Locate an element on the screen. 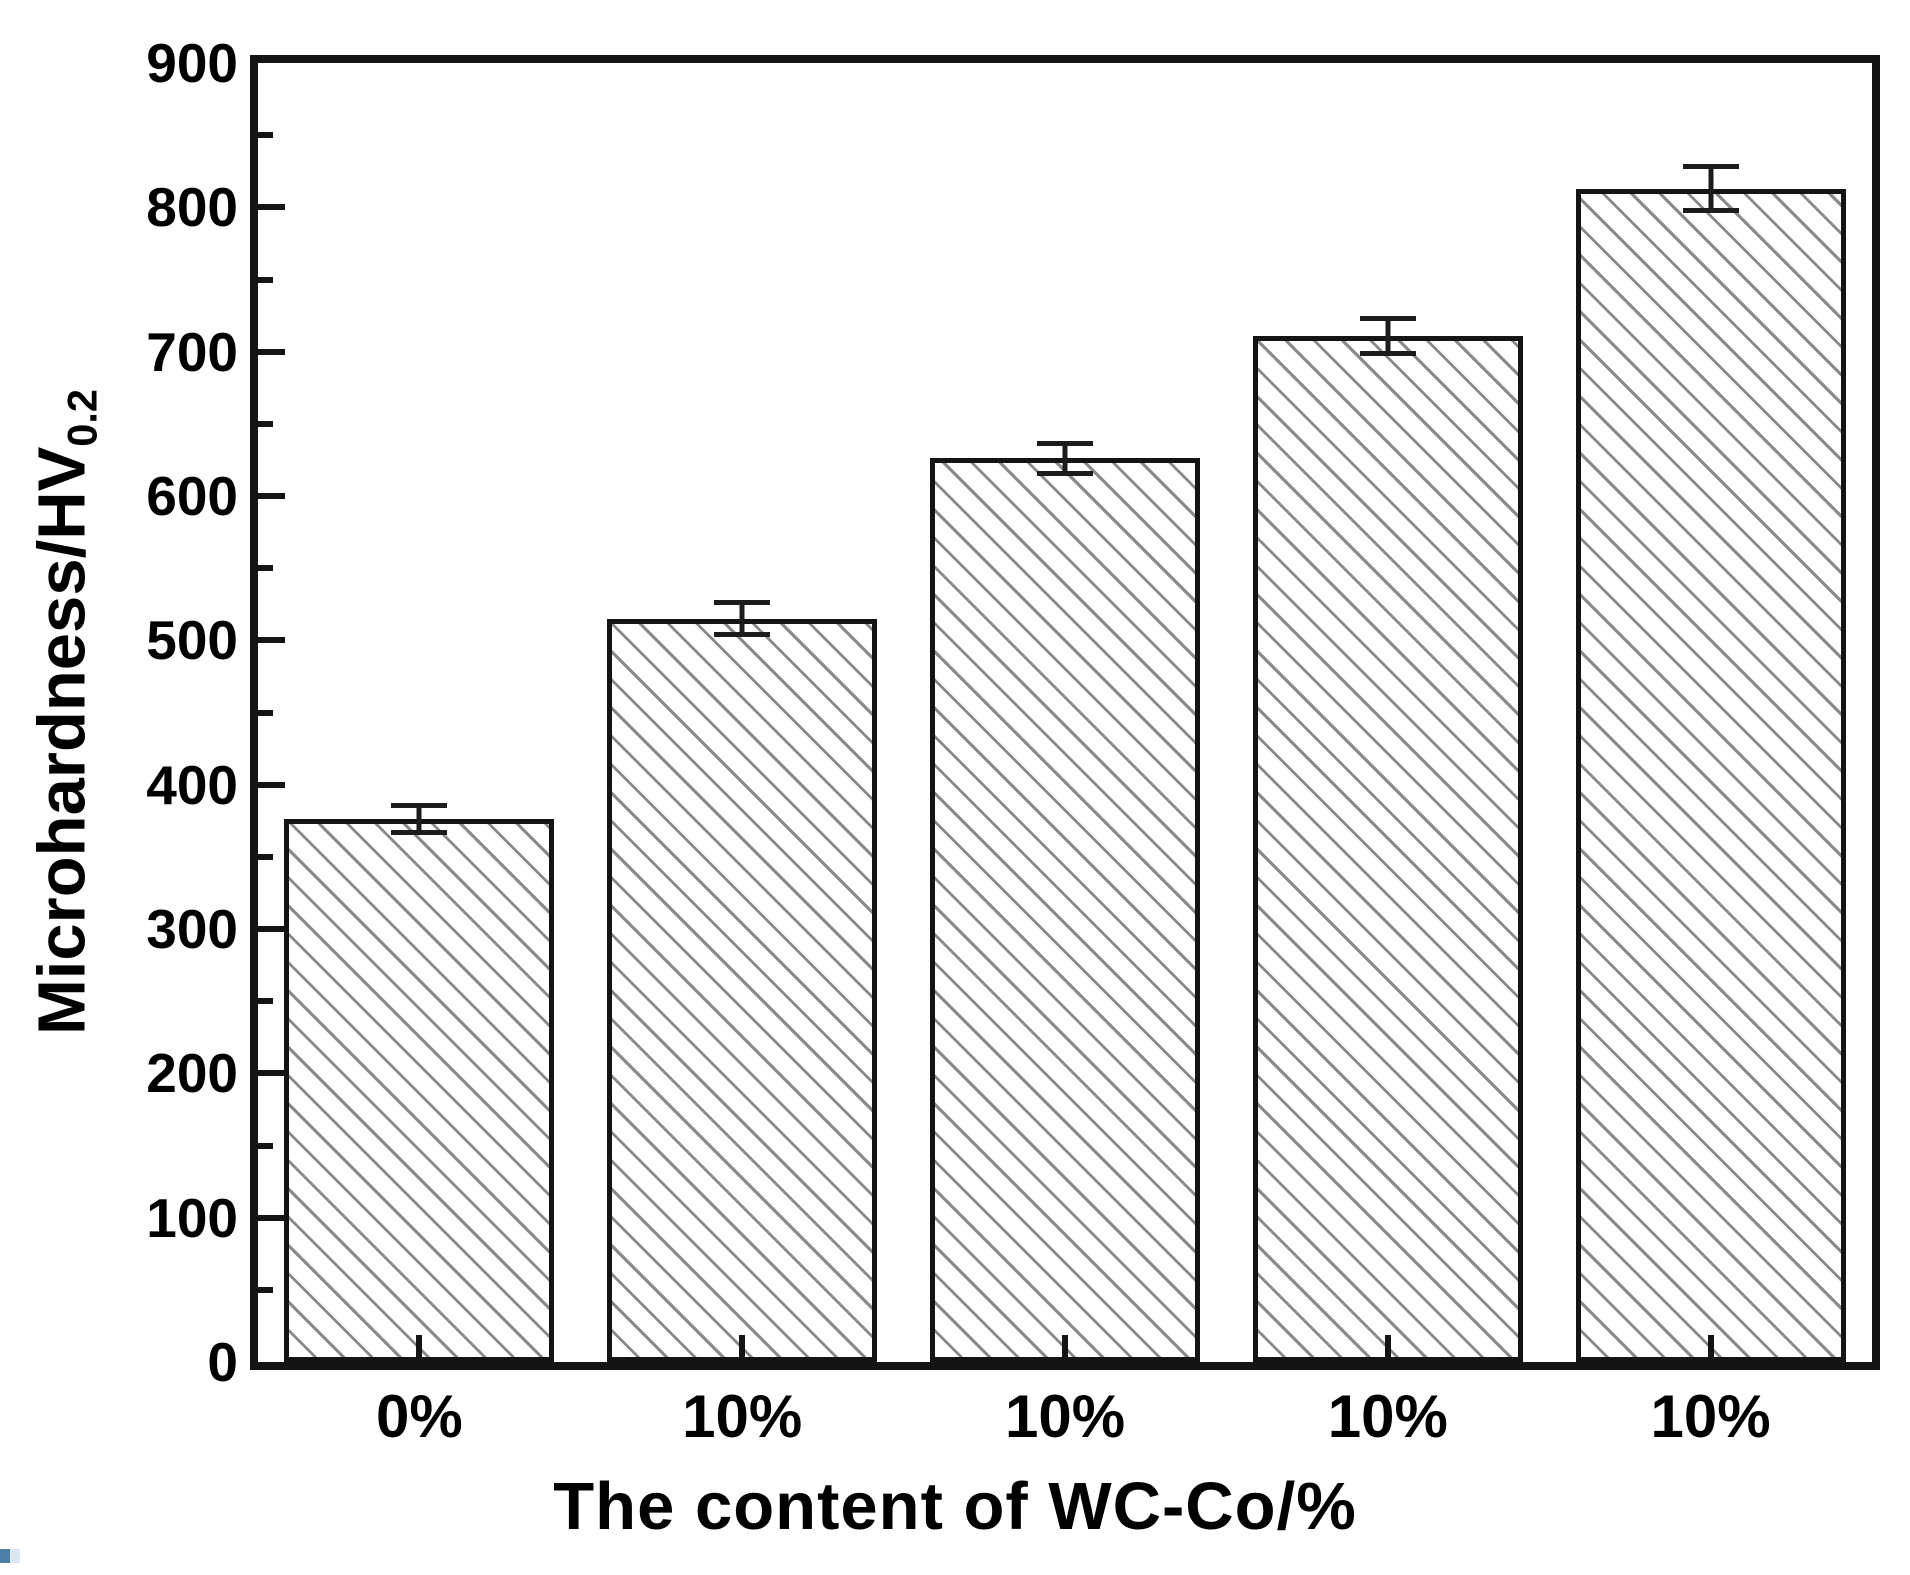  y-axis-title: Microhardness/HV0.2 is located at coordinates (65, 712).